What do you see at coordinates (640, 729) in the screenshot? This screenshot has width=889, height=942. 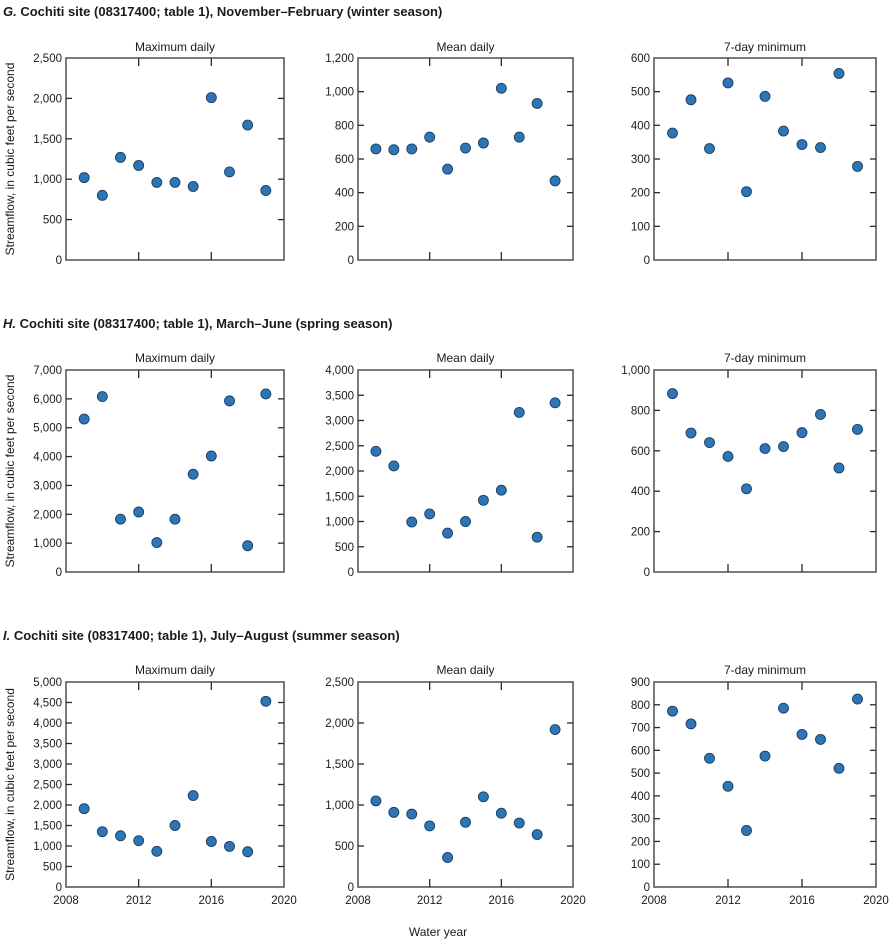 I see `y-tick-label: 700` at bounding box center [640, 729].